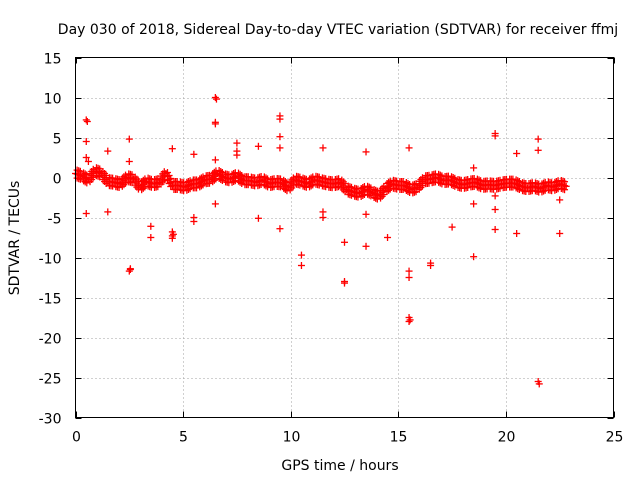  What do you see at coordinates (507, 438) in the screenshot?
I see `x-tick-label: 20` at bounding box center [507, 438].